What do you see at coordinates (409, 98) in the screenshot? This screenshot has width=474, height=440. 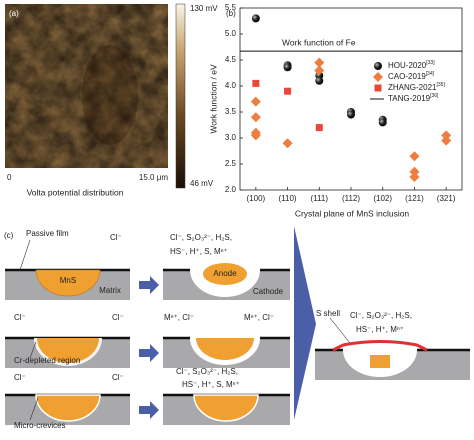 I see `legend-name: TANG-2019` at bounding box center [409, 98].